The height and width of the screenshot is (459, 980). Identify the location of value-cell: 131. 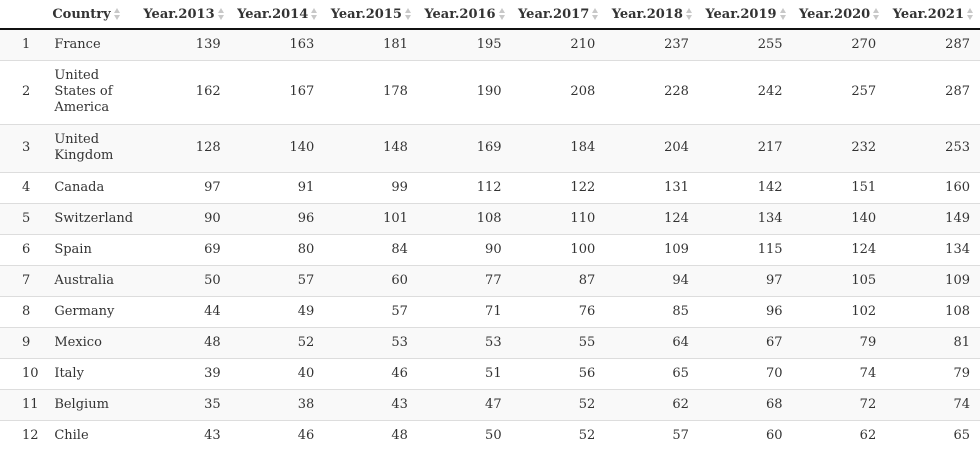
(652, 187).